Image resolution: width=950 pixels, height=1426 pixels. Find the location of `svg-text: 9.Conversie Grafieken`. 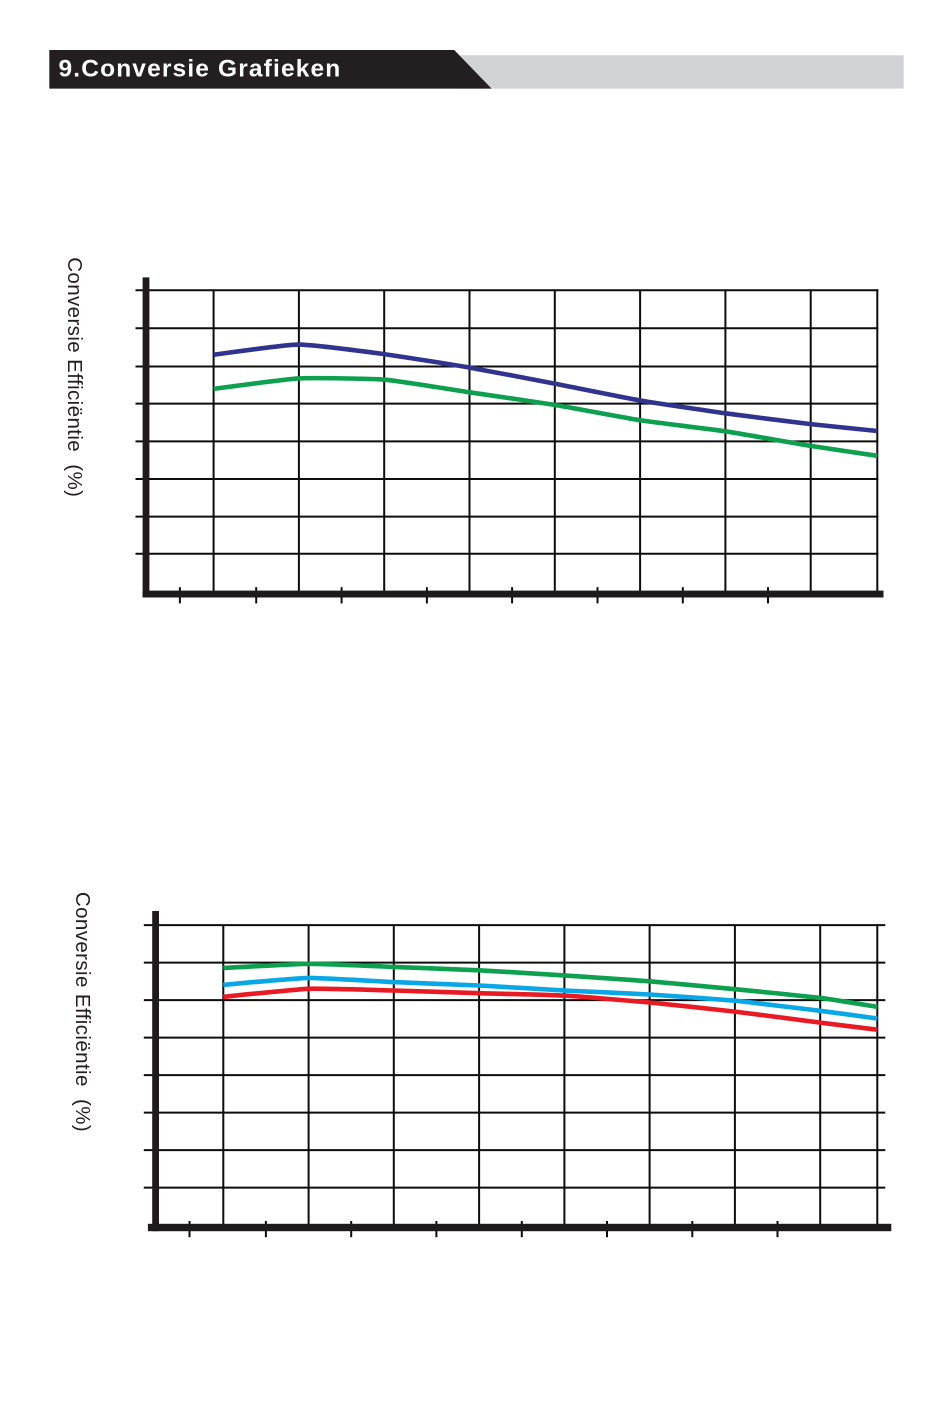

svg-text: 9.Conversie Grafieken is located at coordinates (200, 69).